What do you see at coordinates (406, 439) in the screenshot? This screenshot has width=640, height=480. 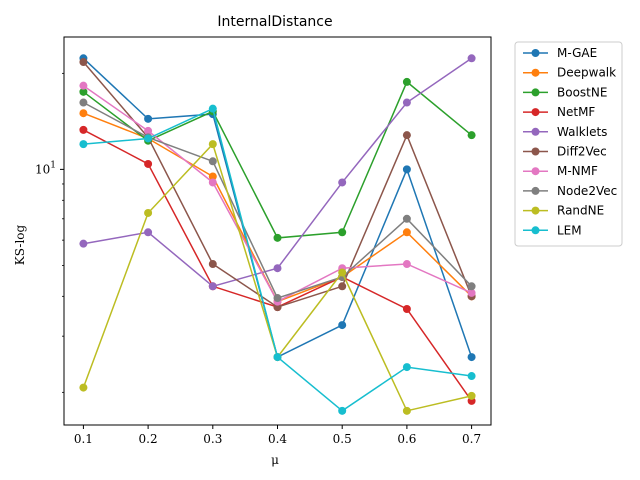 I see `x-tick-label: 0.6` at bounding box center [406, 439].